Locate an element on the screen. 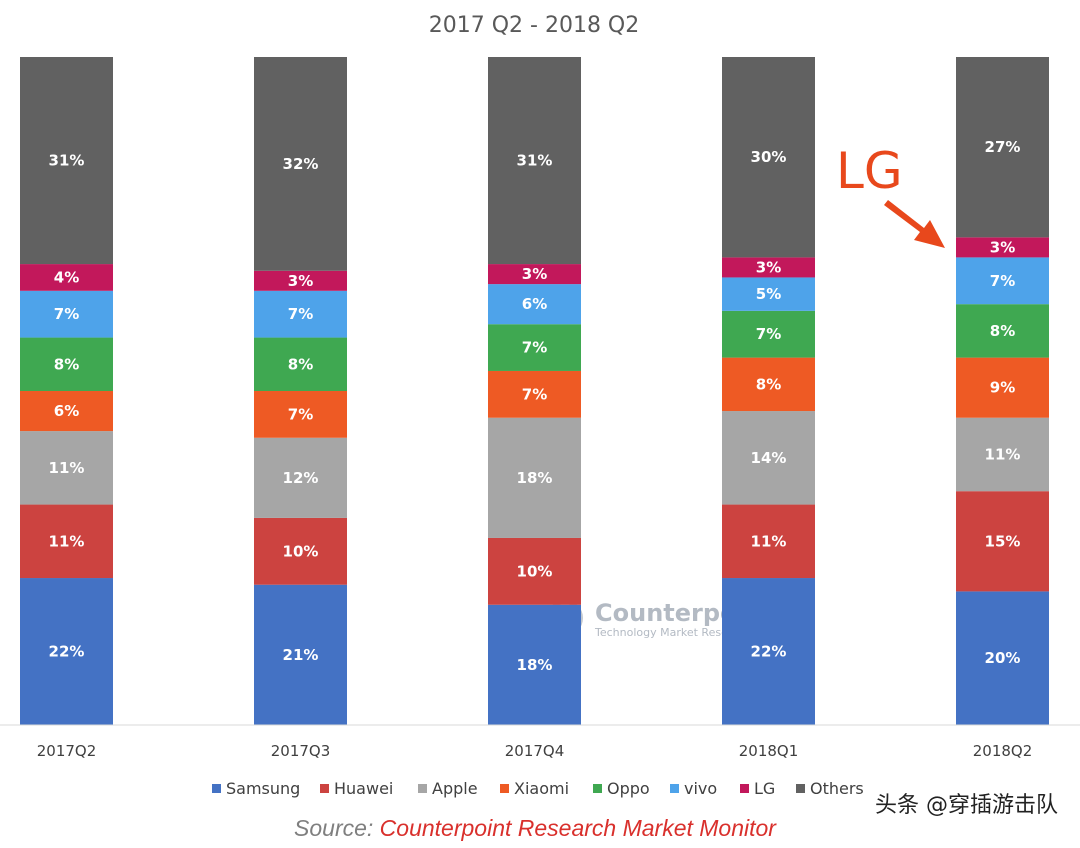 The image size is (1080, 848). data-label-lg-2017q3: 3% is located at coordinates (300, 281).